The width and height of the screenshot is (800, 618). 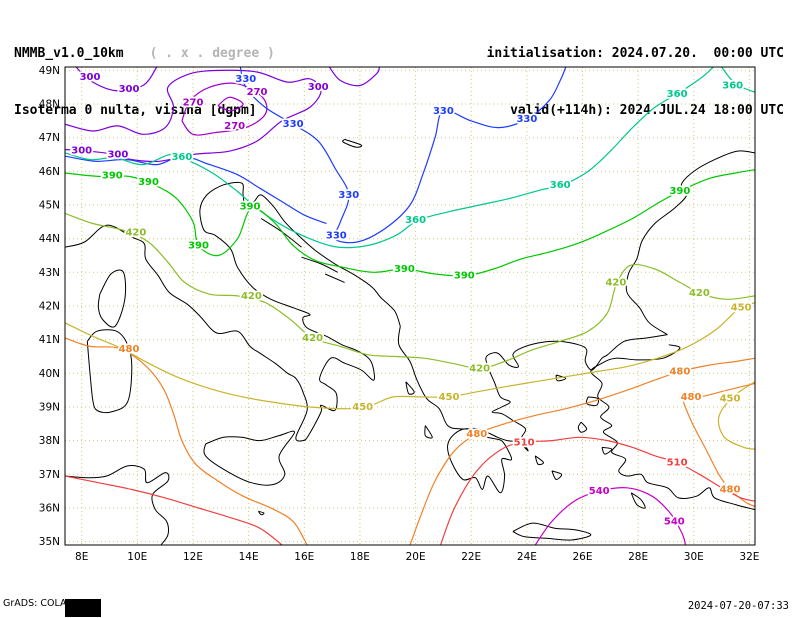 I want to click on svg-text: 28E, so click(x=638, y=557).